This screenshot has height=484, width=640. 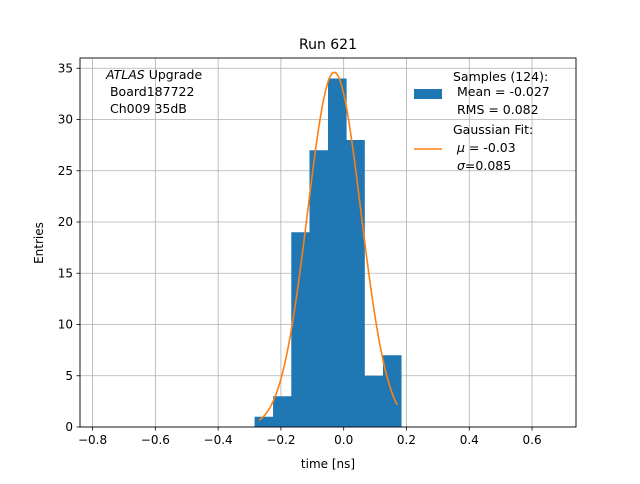 What do you see at coordinates (65, 120) in the screenshot?
I see `y-tick-label: 30` at bounding box center [65, 120].